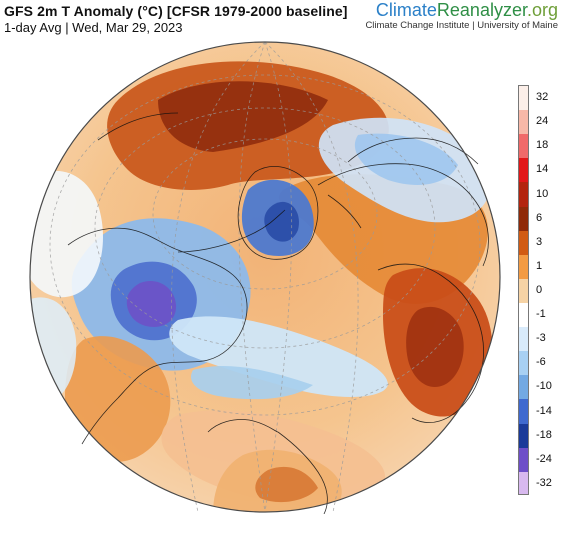  I want to click on brand-logo: ClimateReanalyzer.org, so click(461, 10).